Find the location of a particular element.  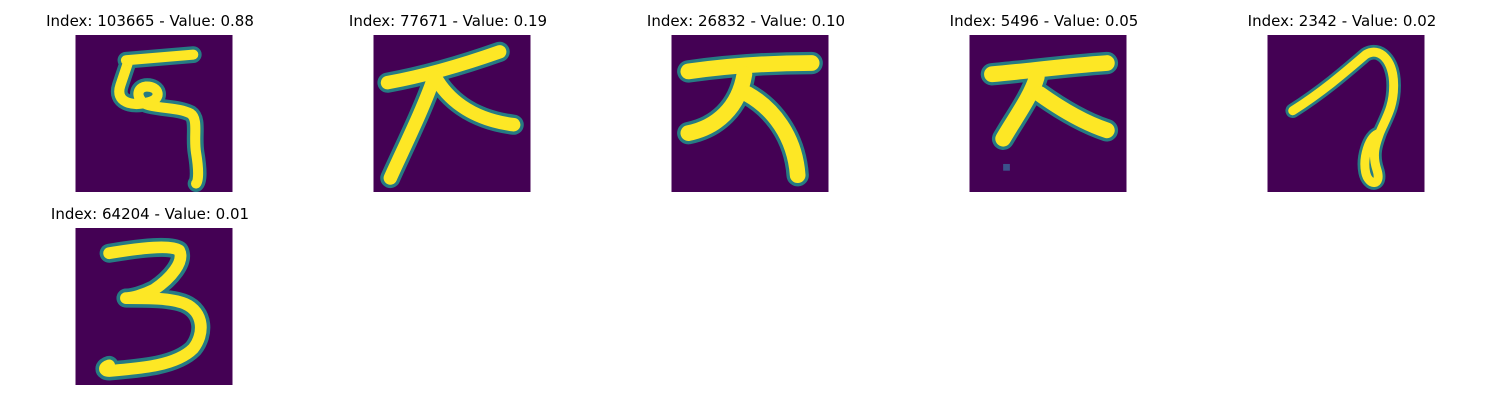

image-panel-1: Index: 103665 - Value: 0.88 is located at coordinates (150, 96).